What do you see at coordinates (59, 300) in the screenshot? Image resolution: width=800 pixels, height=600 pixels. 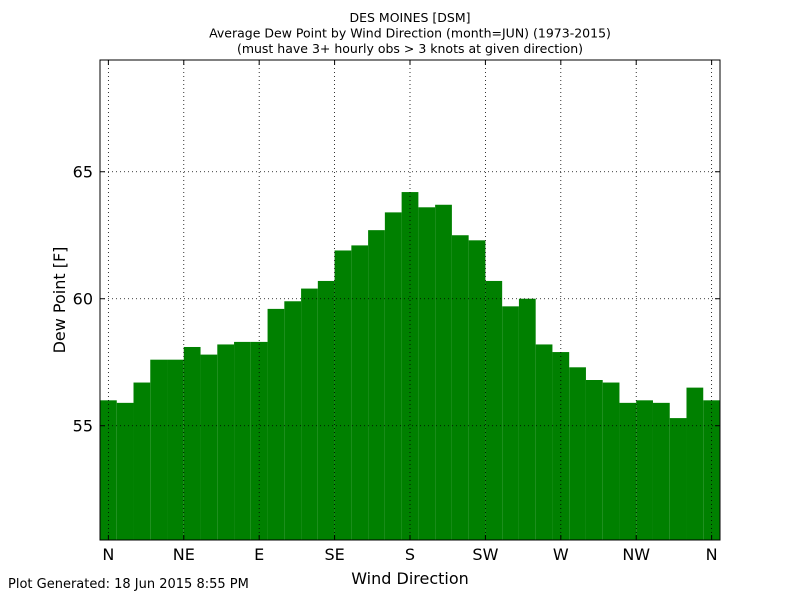 I see `y-axis-label: Dew Point [F]` at bounding box center [59, 300].